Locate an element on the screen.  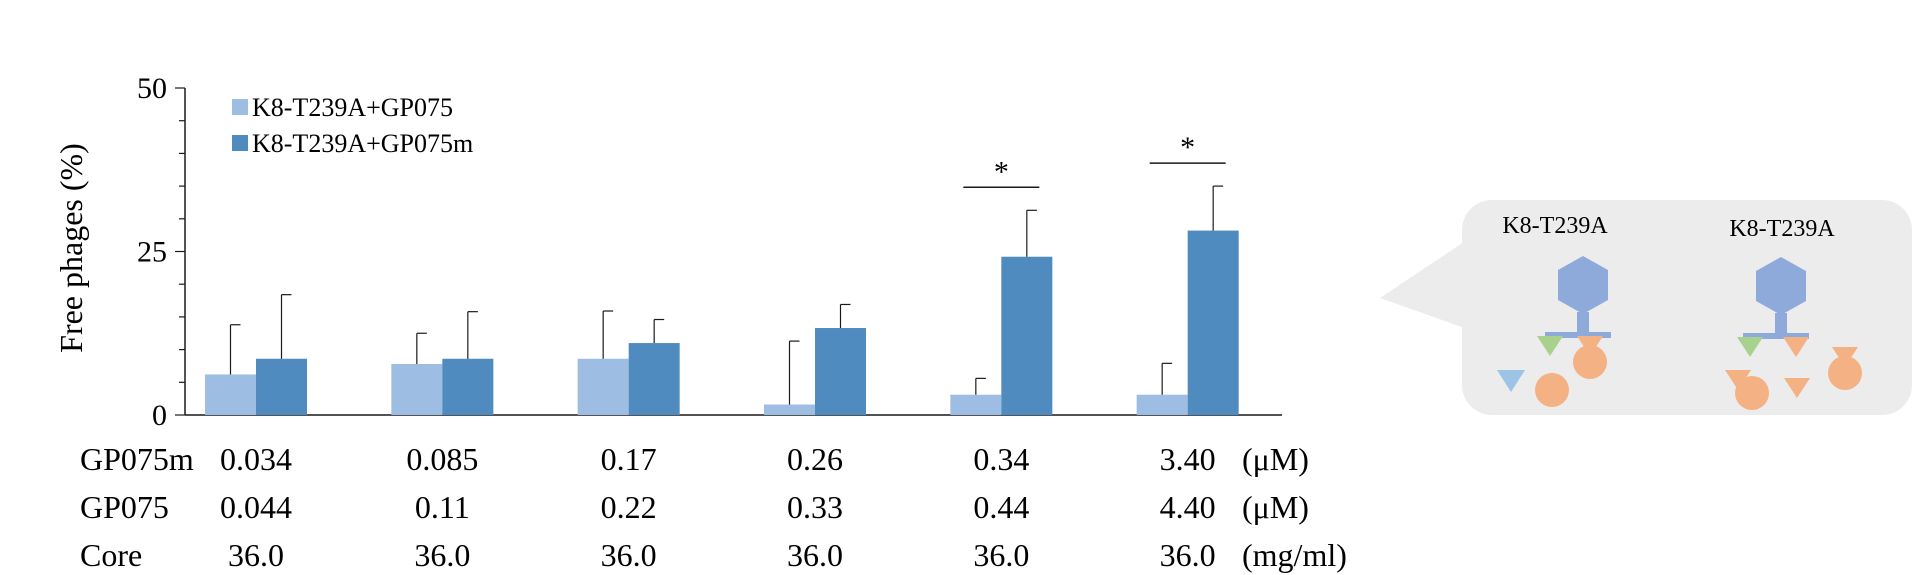
table-row-label: GP075m is located at coordinates (137, 459).